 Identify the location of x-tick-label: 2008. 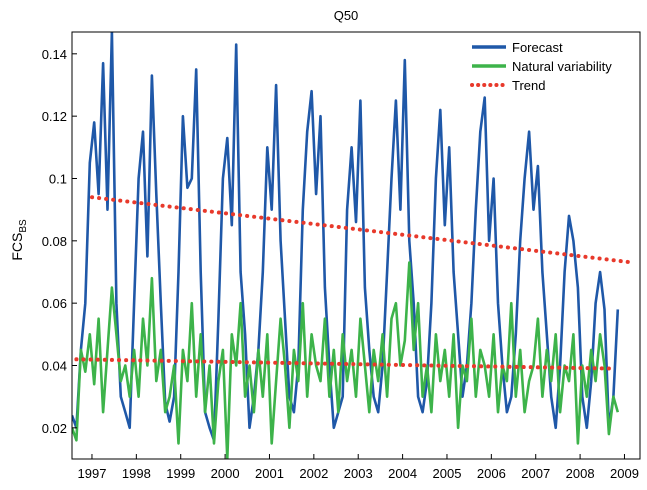
(580, 473).